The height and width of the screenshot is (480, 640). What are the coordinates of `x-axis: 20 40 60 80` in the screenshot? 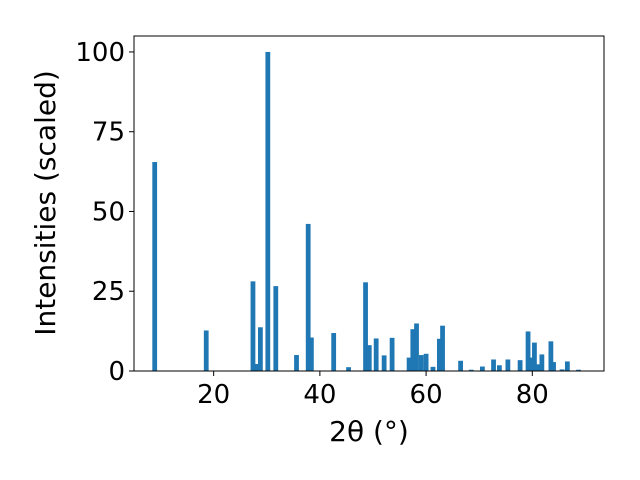 It's located at (373, 390).